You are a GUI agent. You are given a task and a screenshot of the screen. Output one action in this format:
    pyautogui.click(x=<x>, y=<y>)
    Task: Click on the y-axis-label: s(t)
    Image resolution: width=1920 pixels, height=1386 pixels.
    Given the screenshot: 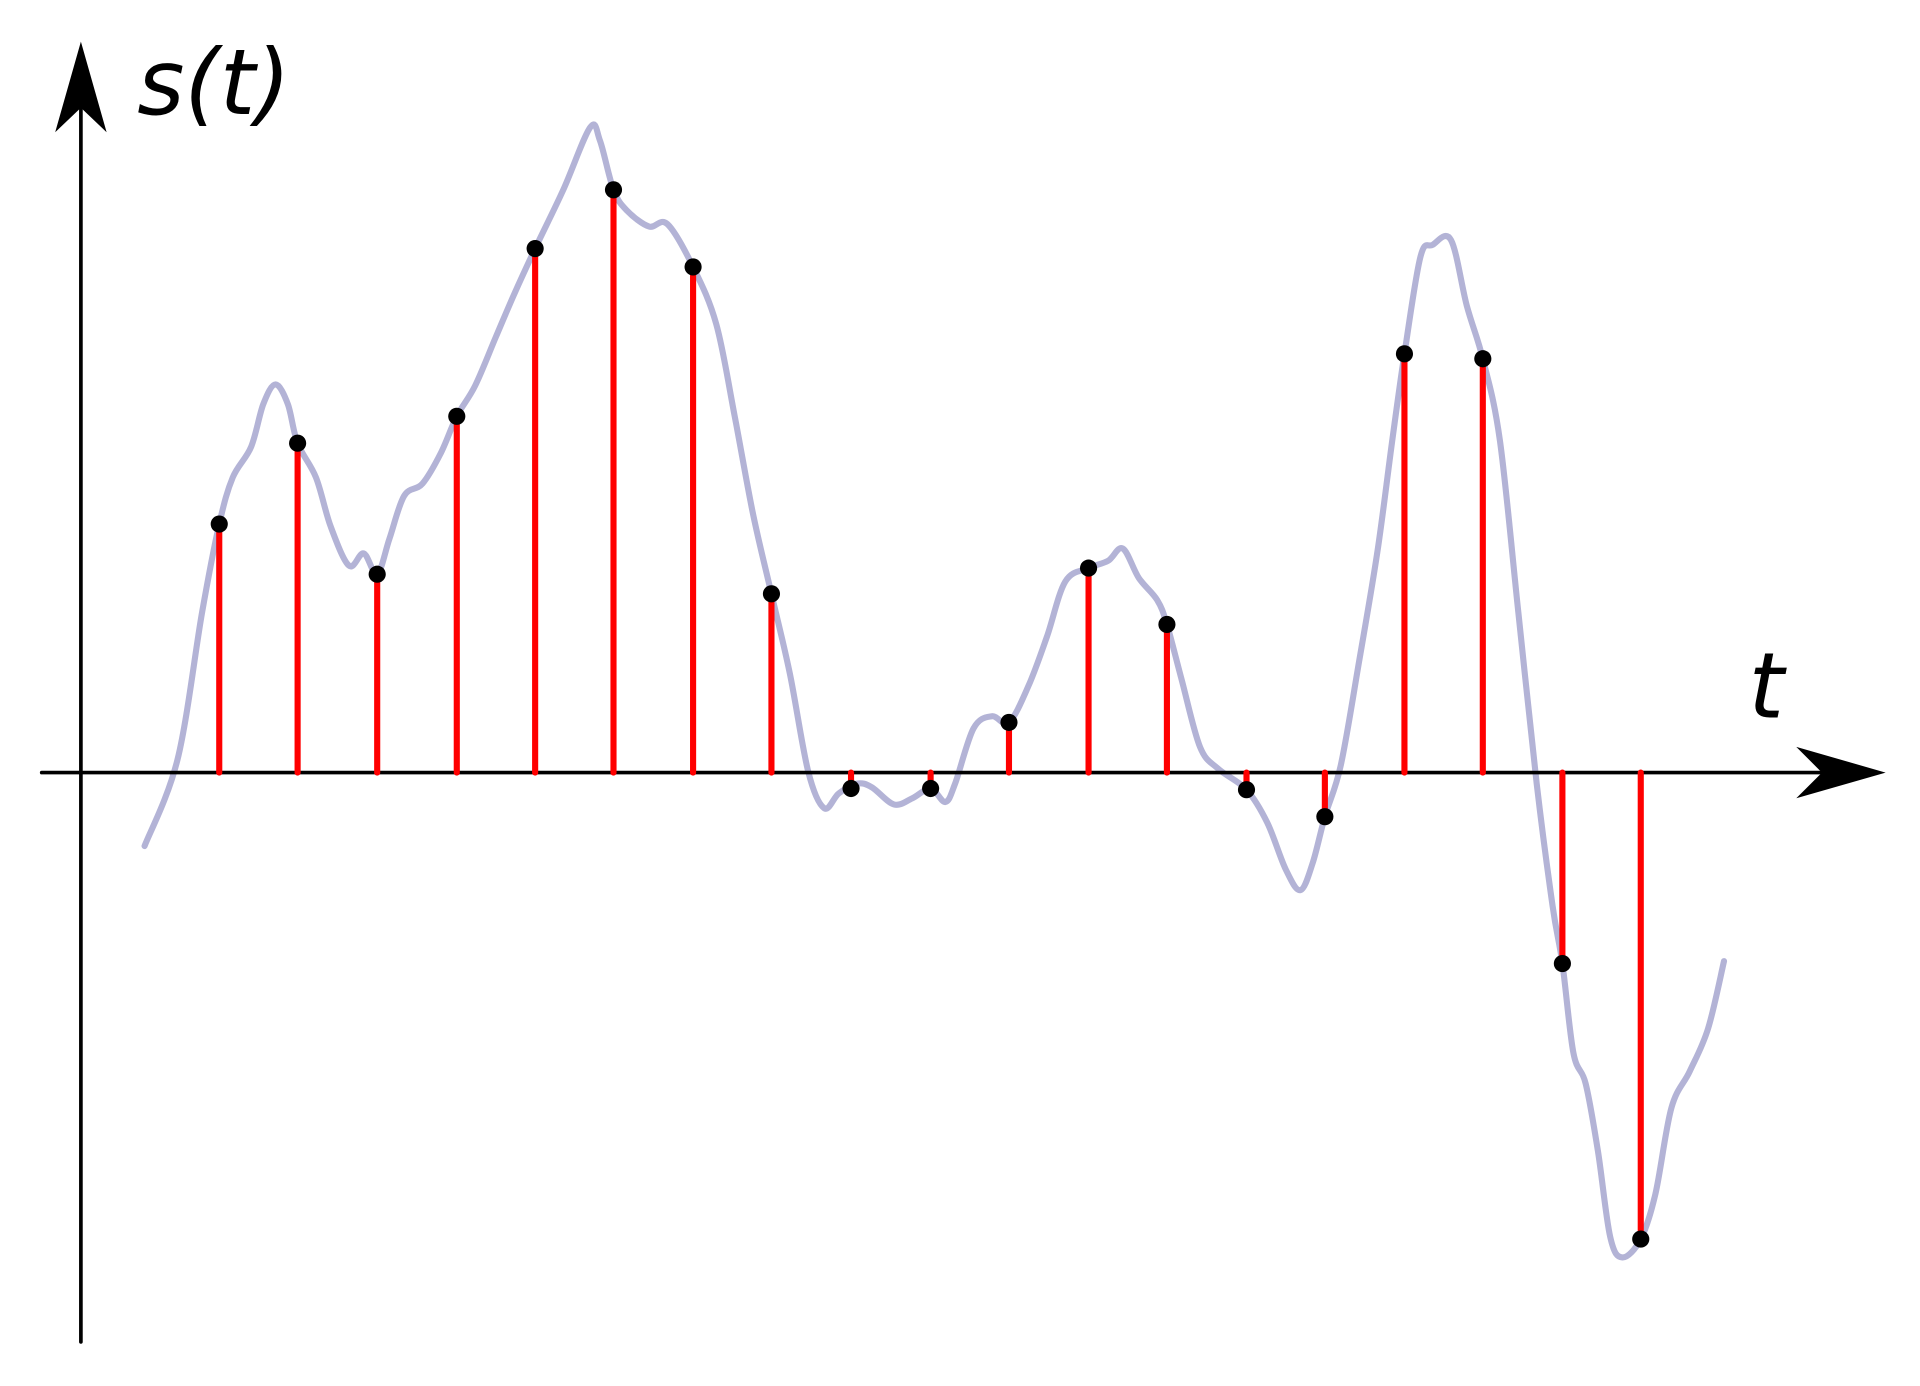 What is the action you would take?
    pyautogui.click(x=213, y=83)
    